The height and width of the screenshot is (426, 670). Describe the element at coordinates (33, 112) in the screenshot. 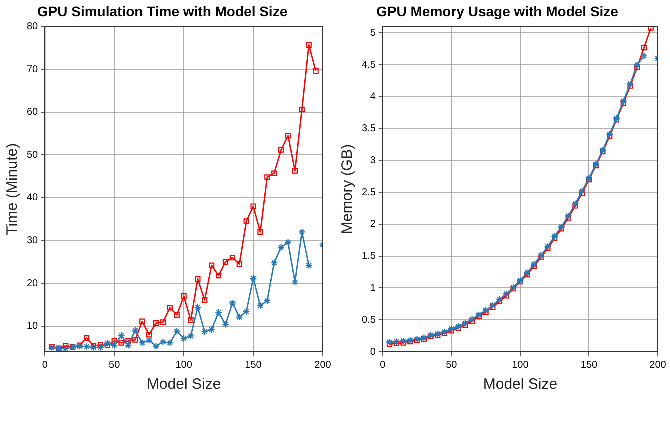

I see `y-tick-label: 60` at that location.